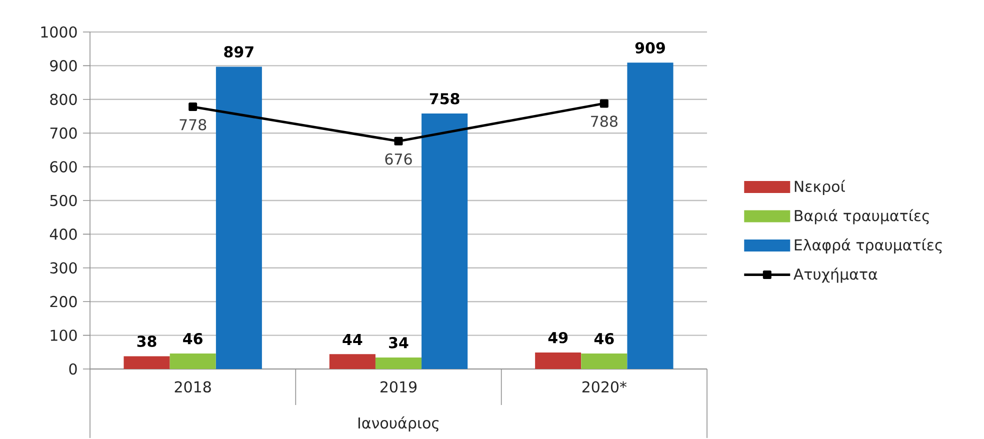 The image size is (984, 439). What do you see at coordinates (398, 387) in the screenshot?
I see `x-tick-label: 2019` at bounding box center [398, 387].